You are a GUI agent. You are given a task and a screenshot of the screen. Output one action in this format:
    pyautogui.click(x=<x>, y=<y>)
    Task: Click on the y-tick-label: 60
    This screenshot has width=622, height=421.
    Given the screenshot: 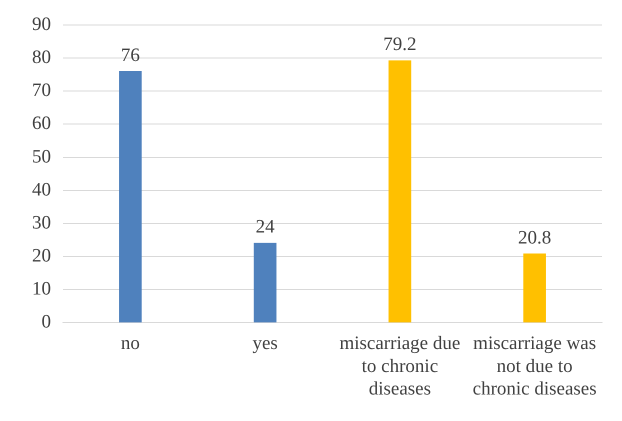 What is the action you would take?
    pyautogui.click(x=41, y=123)
    